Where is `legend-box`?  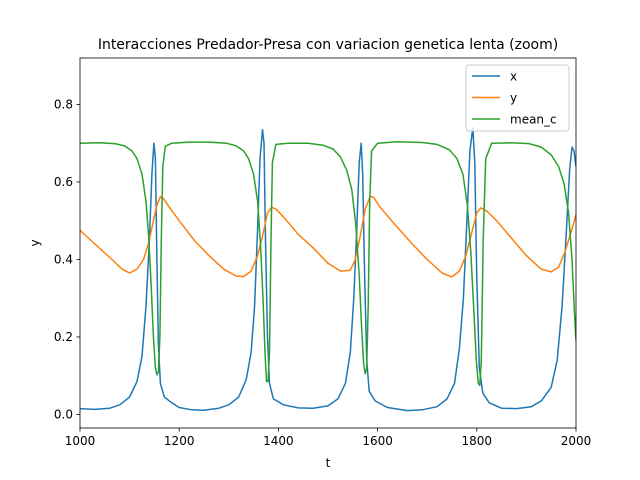
legend-box is located at coordinates (517, 98).